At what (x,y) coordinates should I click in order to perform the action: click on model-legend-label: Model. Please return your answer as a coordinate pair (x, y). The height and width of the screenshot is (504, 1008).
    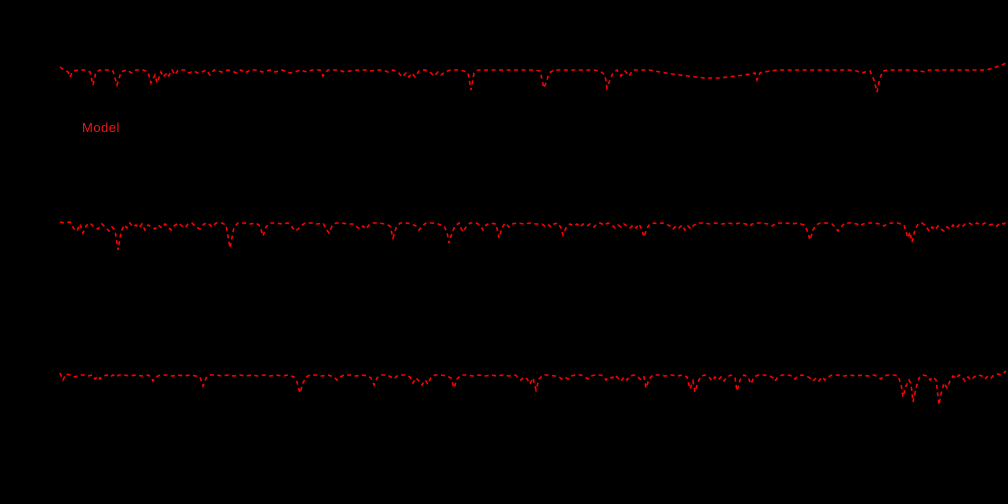
    Looking at the image, I should click on (101, 127).